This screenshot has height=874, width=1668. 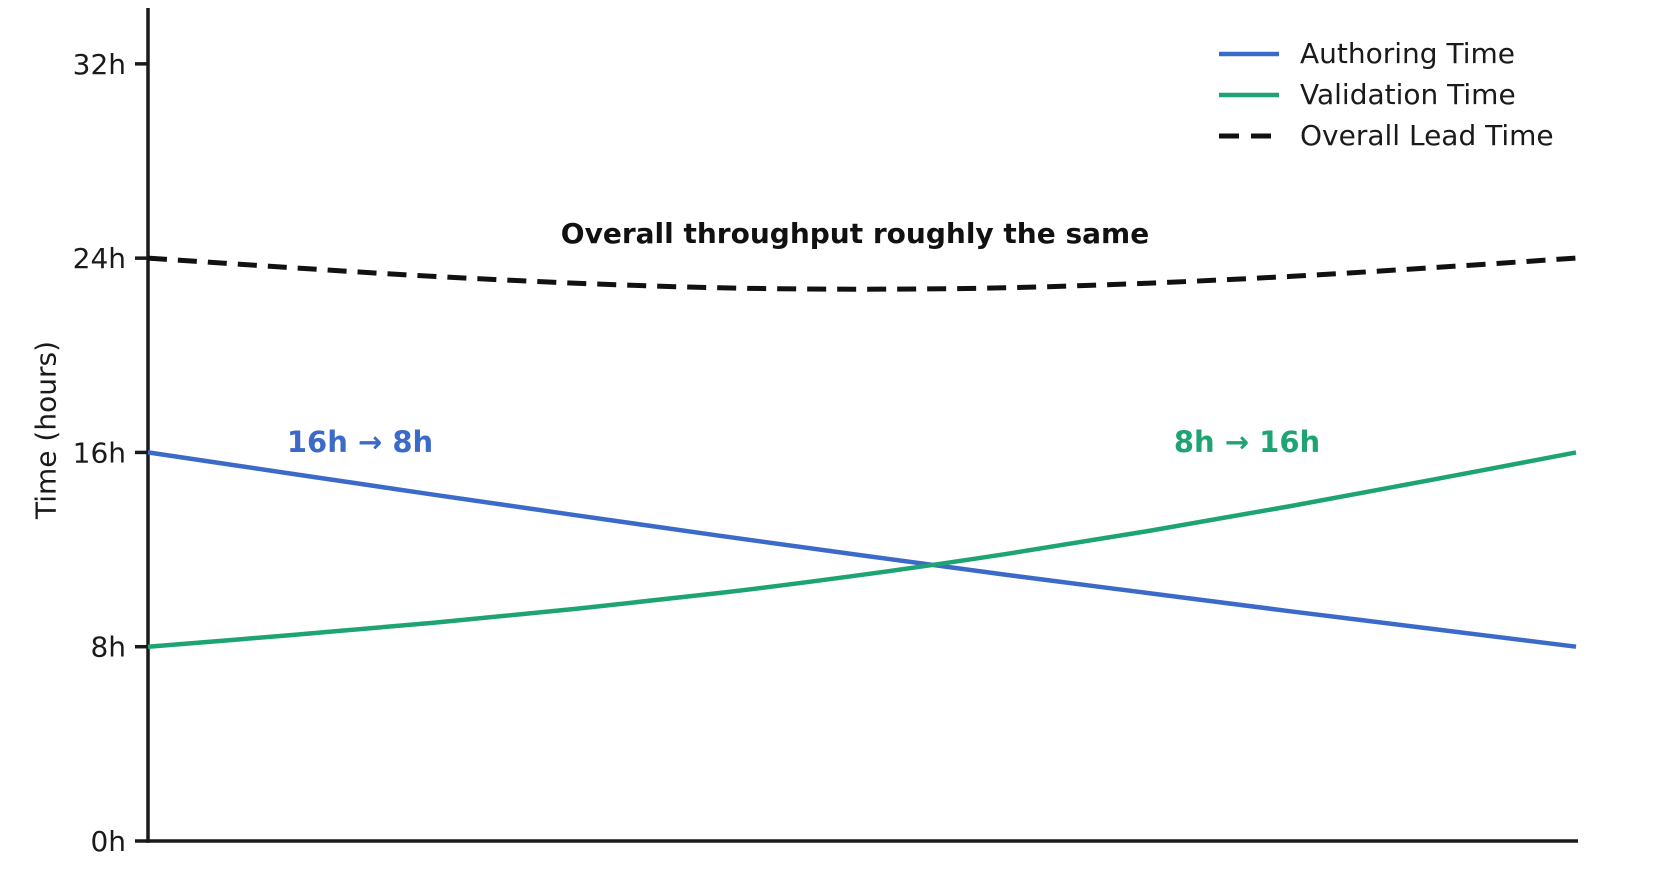 What do you see at coordinates (99, 258) in the screenshot?
I see `y-tick-label: 24h` at bounding box center [99, 258].